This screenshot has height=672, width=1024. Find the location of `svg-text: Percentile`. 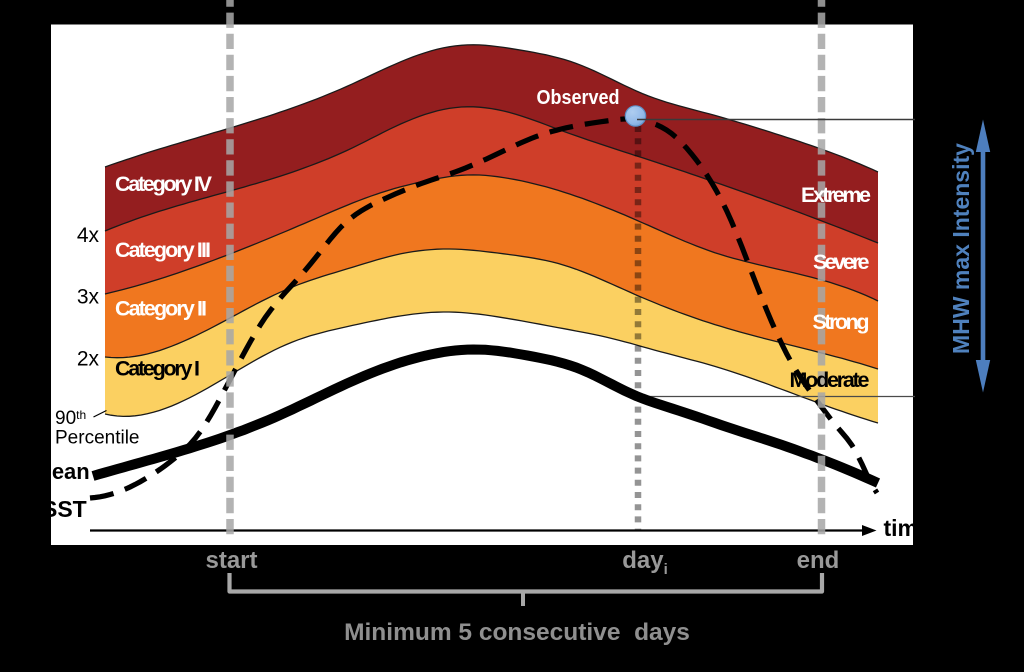

svg-text: Percentile is located at coordinates (97, 438).